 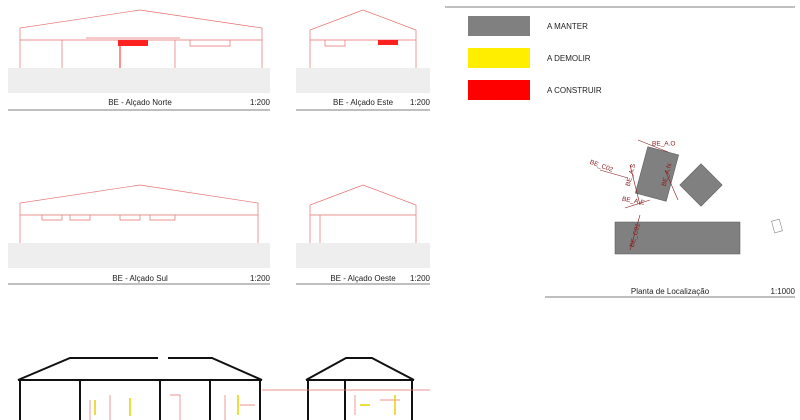 What do you see at coordinates (777, 226) in the screenshot?
I see `annex` at bounding box center [777, 226].